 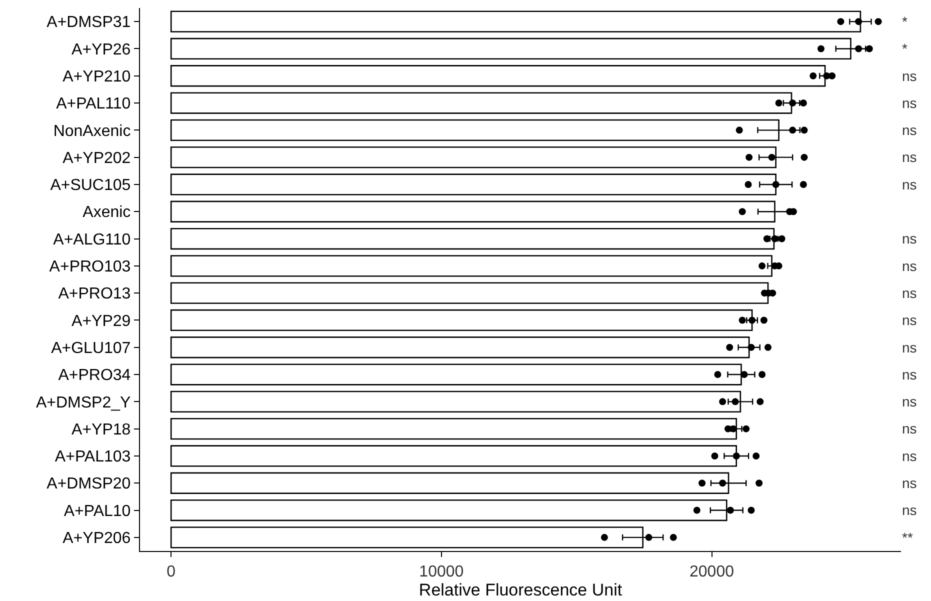 I want to click on y-tick-label: A+DMSP20, so click(x=88, y=484).